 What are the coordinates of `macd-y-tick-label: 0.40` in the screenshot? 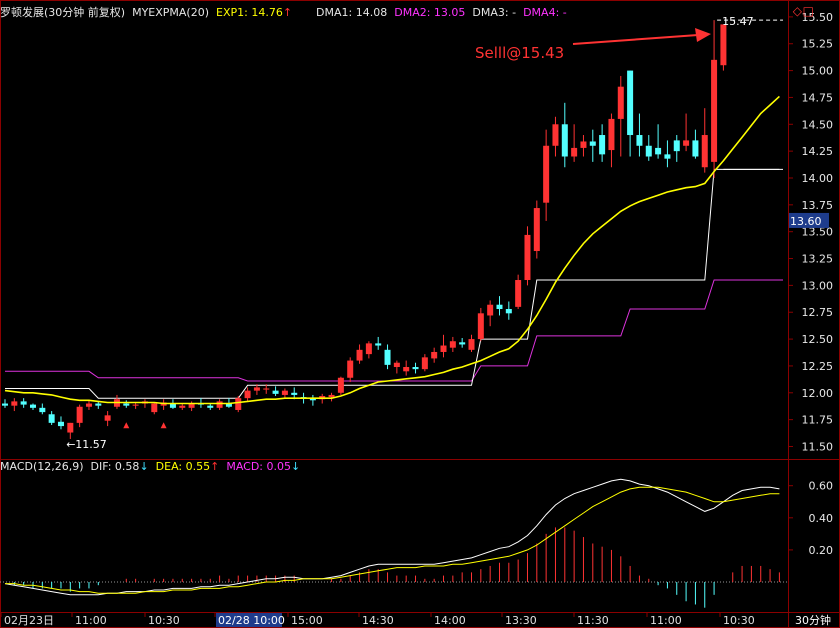 It's located at (821, 518).